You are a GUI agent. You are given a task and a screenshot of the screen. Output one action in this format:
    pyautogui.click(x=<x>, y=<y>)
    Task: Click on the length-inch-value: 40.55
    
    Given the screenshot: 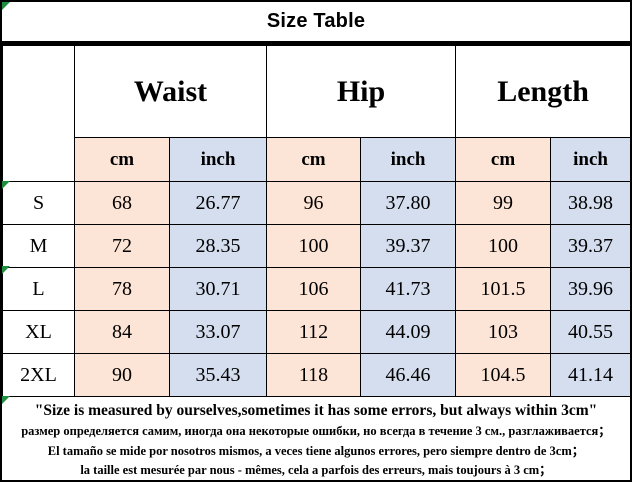 What is the action you would take?
    pyautogui.click(x=590, y=332)
    